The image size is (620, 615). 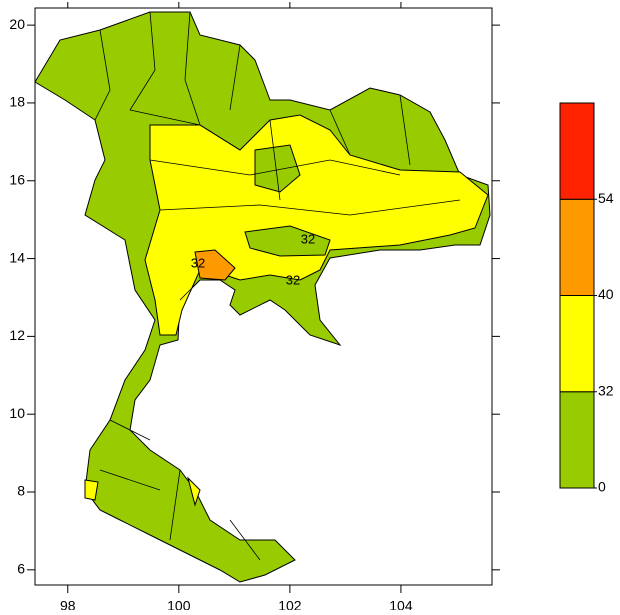 I want to click on x-tick-label: 100, so click(x=179, y=604).